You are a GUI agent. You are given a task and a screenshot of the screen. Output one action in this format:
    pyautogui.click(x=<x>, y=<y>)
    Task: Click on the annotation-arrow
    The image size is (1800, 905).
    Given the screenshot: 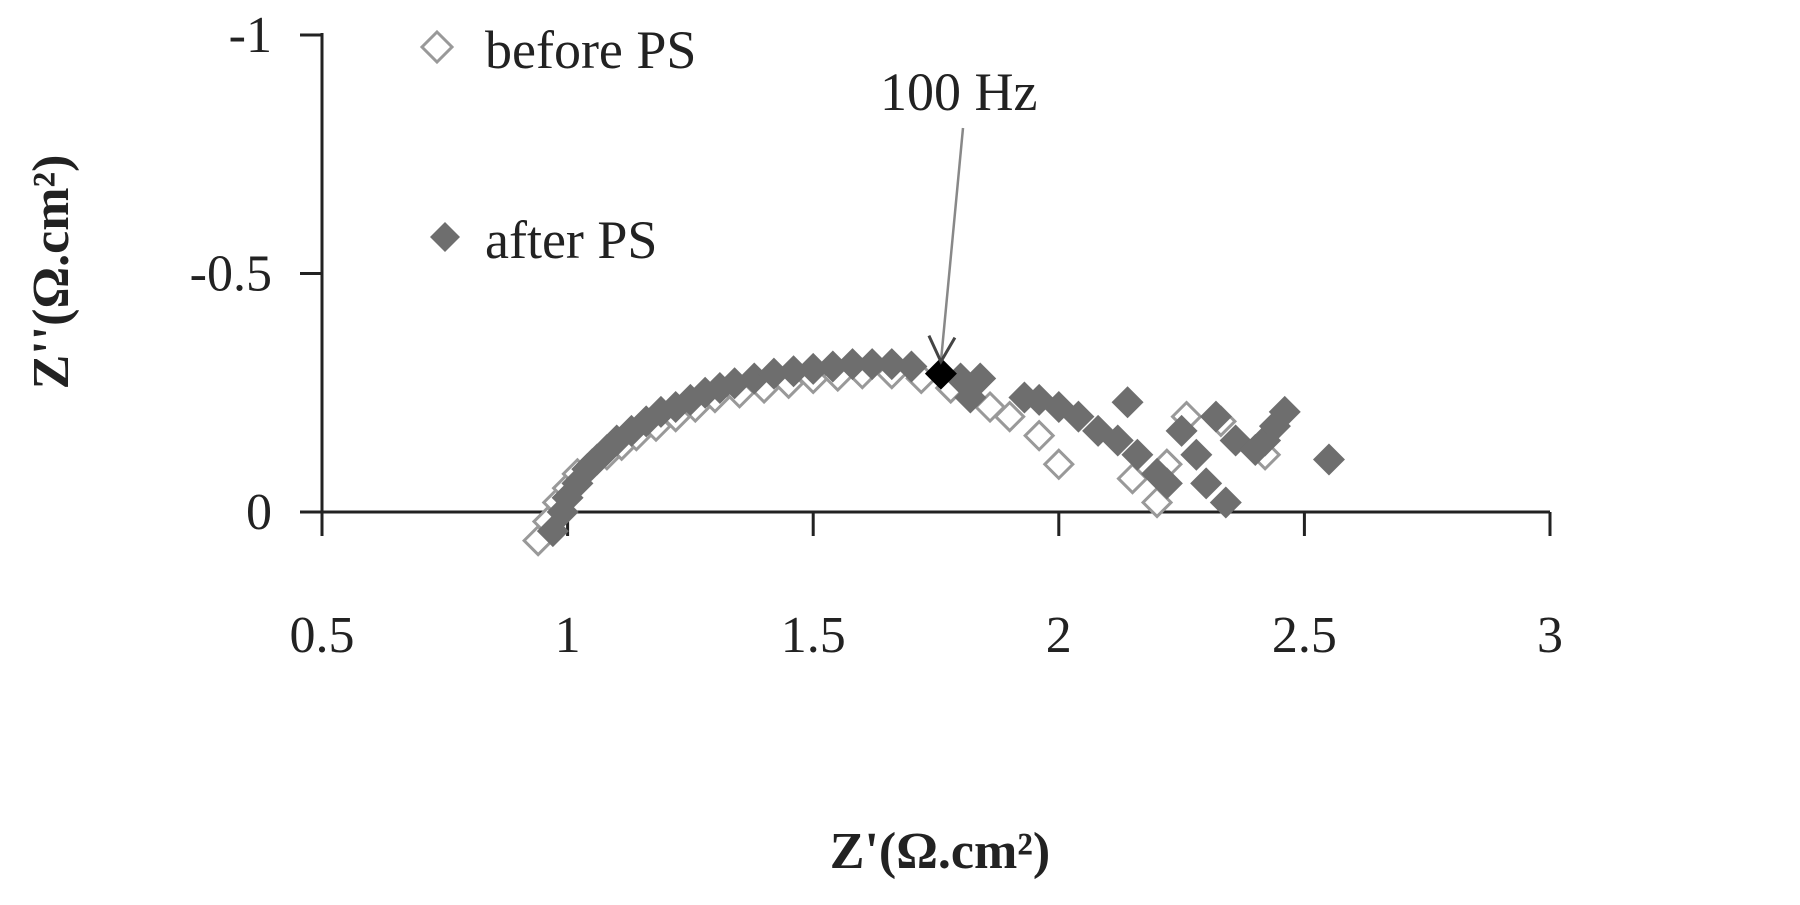 What is the action you would take?
    pyautogui.click(x=952, y=244)
    